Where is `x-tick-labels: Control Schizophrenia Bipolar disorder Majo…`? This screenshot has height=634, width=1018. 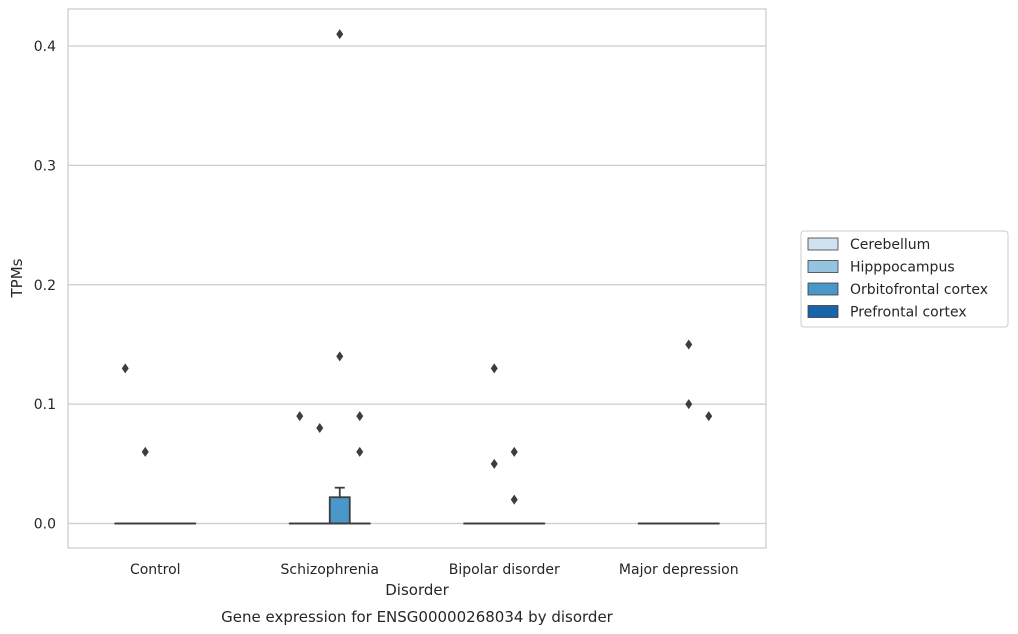 x-tick-labels: Control Schizophrenia Bipolar disorder Majo… is located at coordinates (434, 570).